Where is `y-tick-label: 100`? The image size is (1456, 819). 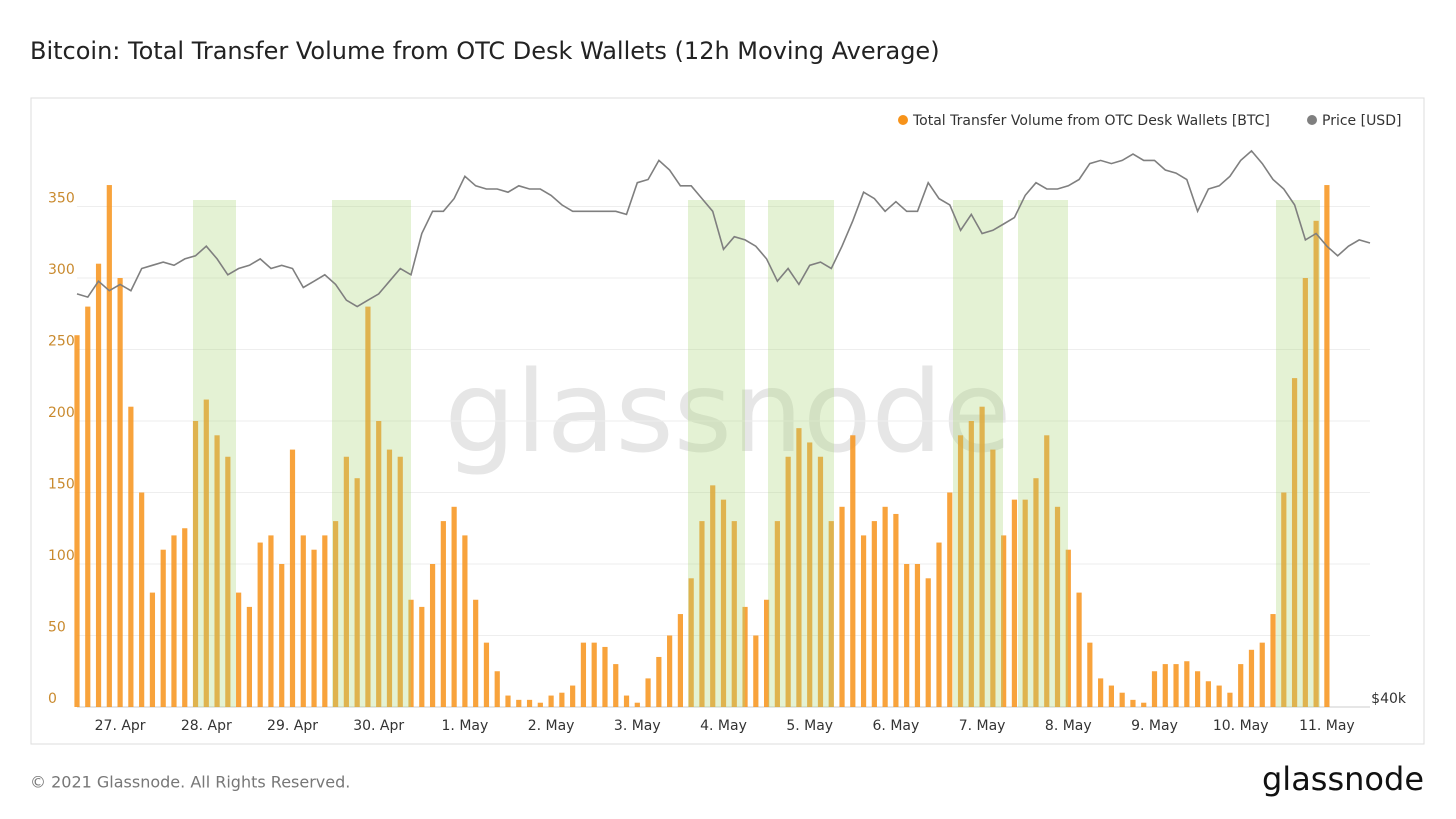
y-tick-label: 100 is located at coordinates (61, 556).